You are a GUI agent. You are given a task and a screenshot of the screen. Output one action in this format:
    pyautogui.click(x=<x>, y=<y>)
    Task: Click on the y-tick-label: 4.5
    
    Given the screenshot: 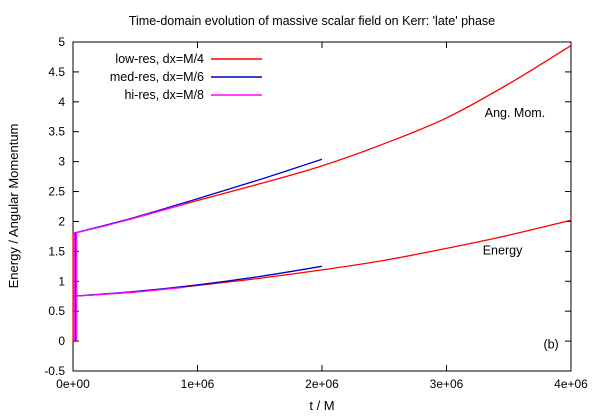 What is the action you would take?
    pyautogui.click(x=56, y=72)
    